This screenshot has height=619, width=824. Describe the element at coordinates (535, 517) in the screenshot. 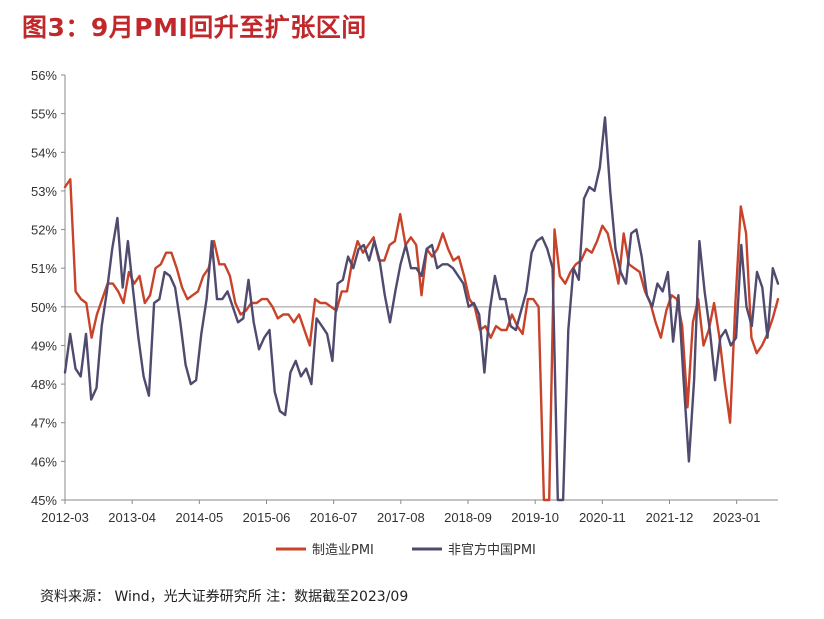

I see `x-tick-label: 2019-10` at that location.